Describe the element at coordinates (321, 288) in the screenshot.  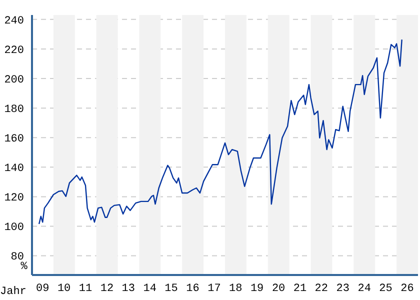
I see `x-tick-label: 22` at that location.